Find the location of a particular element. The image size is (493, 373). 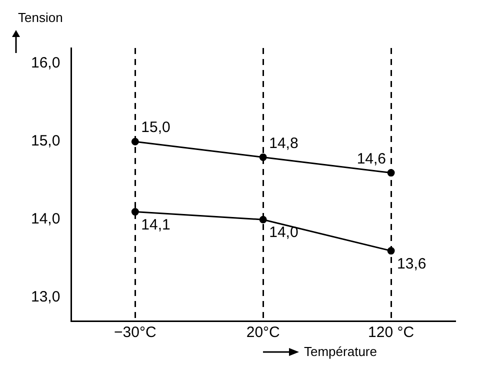

x-axis-title: Température is located at coordinates (340, 351).